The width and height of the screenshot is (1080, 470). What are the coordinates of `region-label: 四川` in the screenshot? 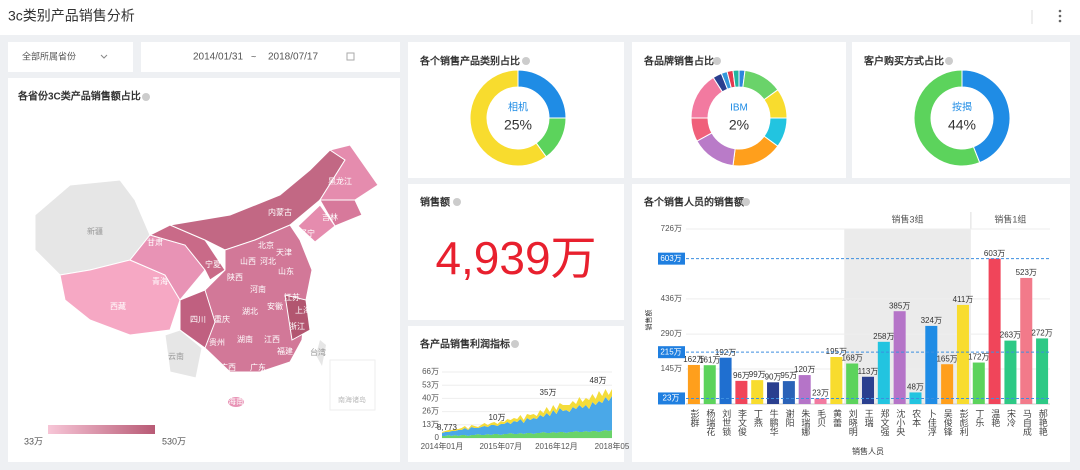 It's located at (198, 319).